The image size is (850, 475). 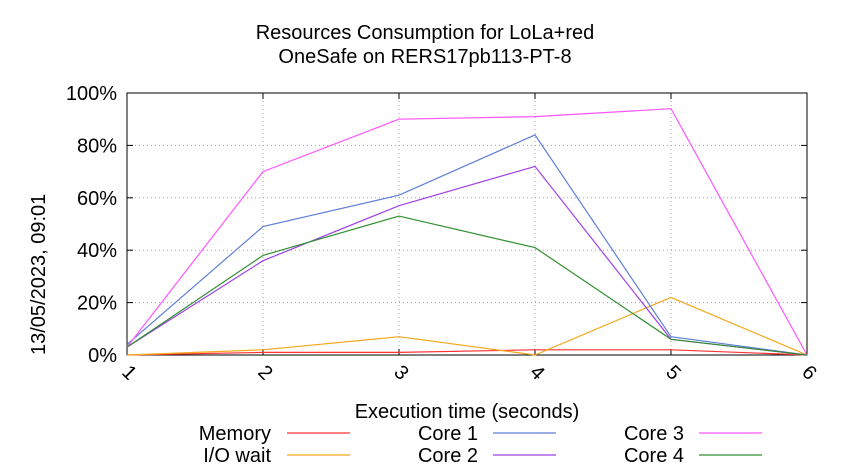 What do you see at coordinates (425, 33) in the screenshot?
I see `chart-title: Resources Consumption for LoLa+red` at bounding box center [425, 33].